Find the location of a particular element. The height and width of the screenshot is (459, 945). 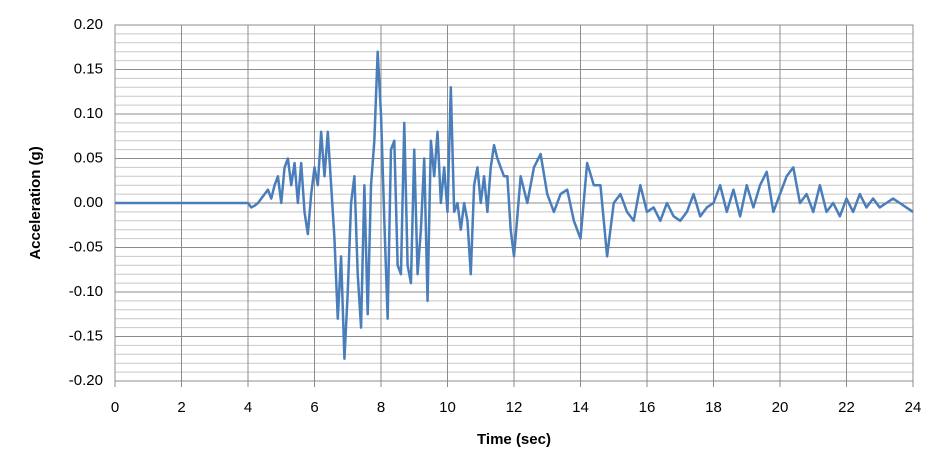

x-tick-label: 10 is located at coordinates (447, 407).